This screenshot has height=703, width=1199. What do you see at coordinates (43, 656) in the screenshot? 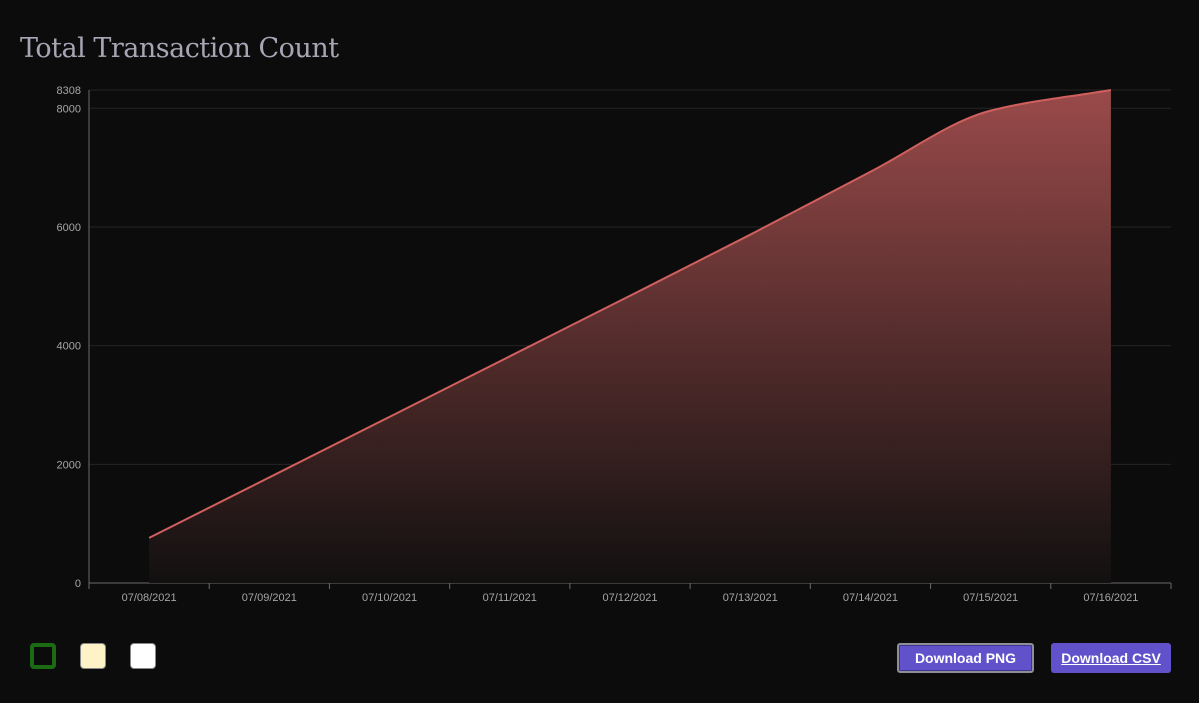
I see `theme-swatch-dark` at bounding box center [43, 656].